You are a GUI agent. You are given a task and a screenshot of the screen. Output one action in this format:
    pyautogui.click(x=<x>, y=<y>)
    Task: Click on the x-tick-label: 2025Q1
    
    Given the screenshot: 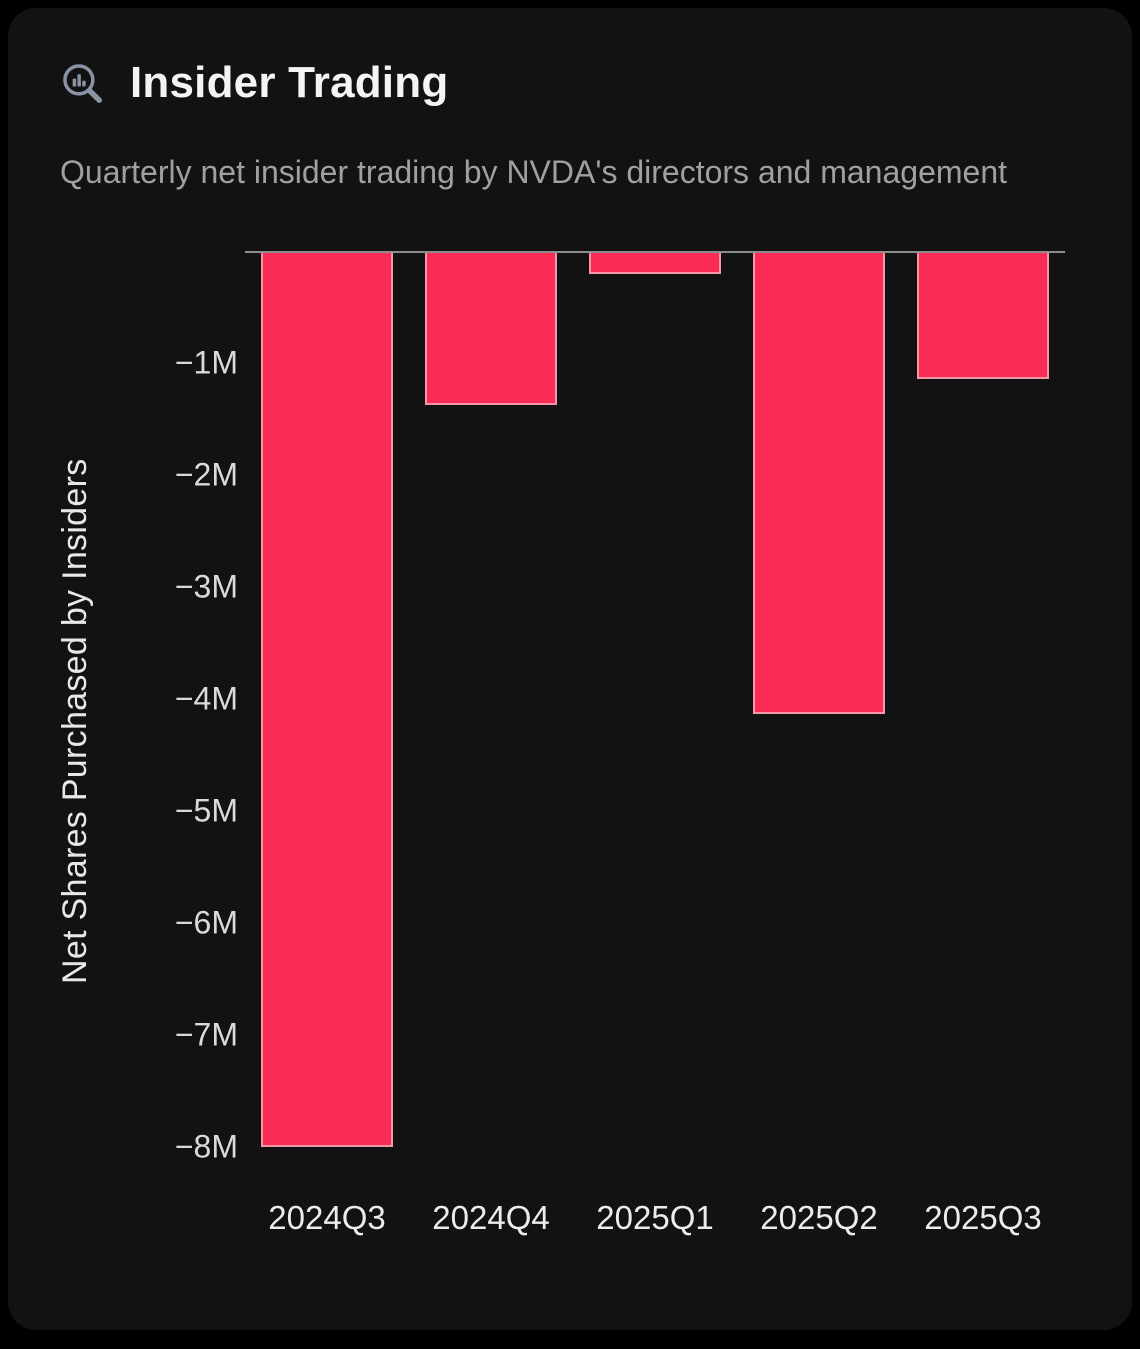 What is the action you would take?
    pyautogui.click(x=655, y=1218)
    